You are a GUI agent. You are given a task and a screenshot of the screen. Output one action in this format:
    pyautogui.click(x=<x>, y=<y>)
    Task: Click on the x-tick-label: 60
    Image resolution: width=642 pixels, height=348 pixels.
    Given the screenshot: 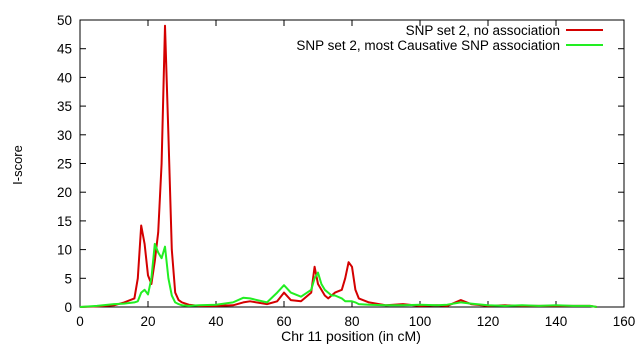 What is the action you would take?
    pyautogui.click(x=283, y=321)
    